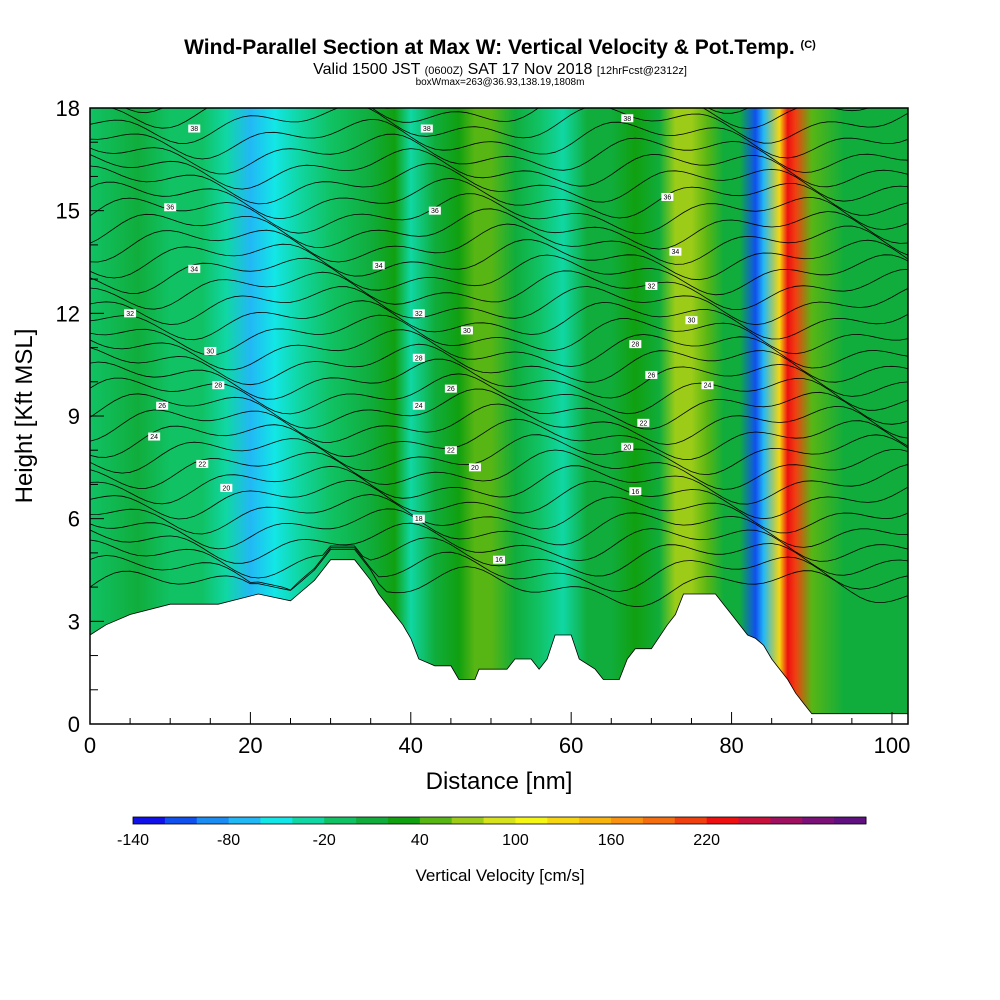  I want to click on y-axis-title: Height [Kft MSL], so click(24, 416).